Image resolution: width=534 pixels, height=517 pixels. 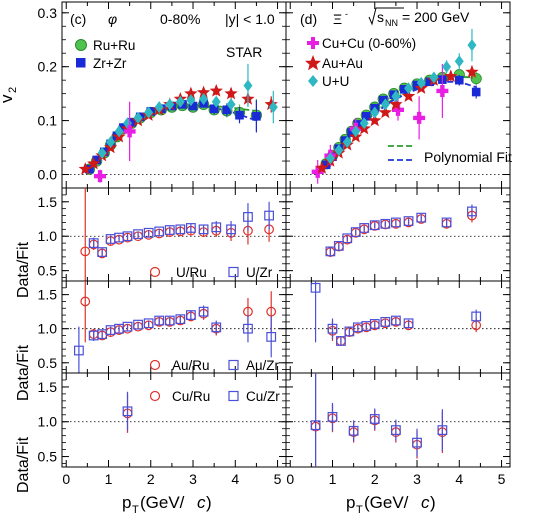 I want to click on ratio-legend-marker-u-ru, so click(x=155, y=272).